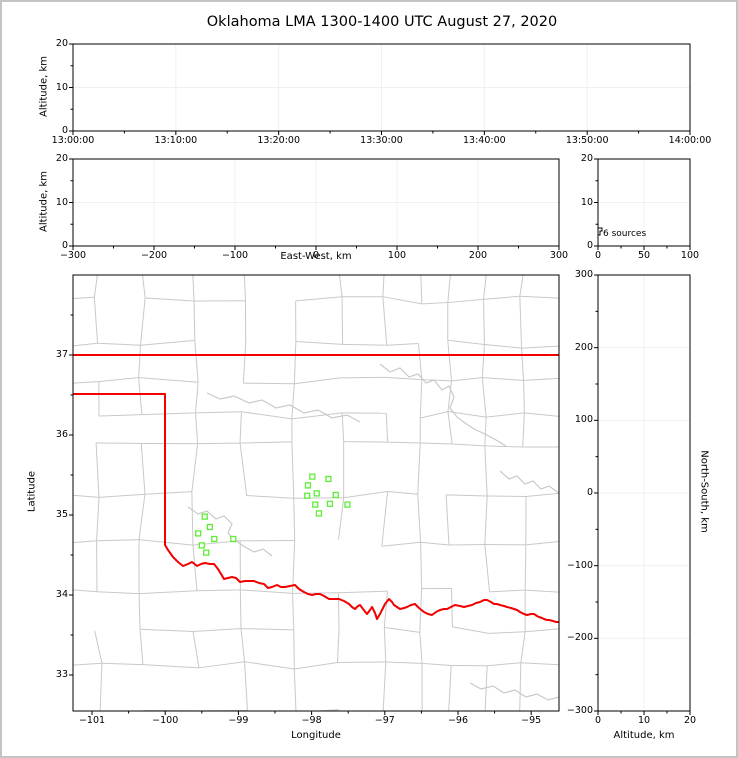  I want to click on ns_height-ytick-label: −300, so click(579, 710).